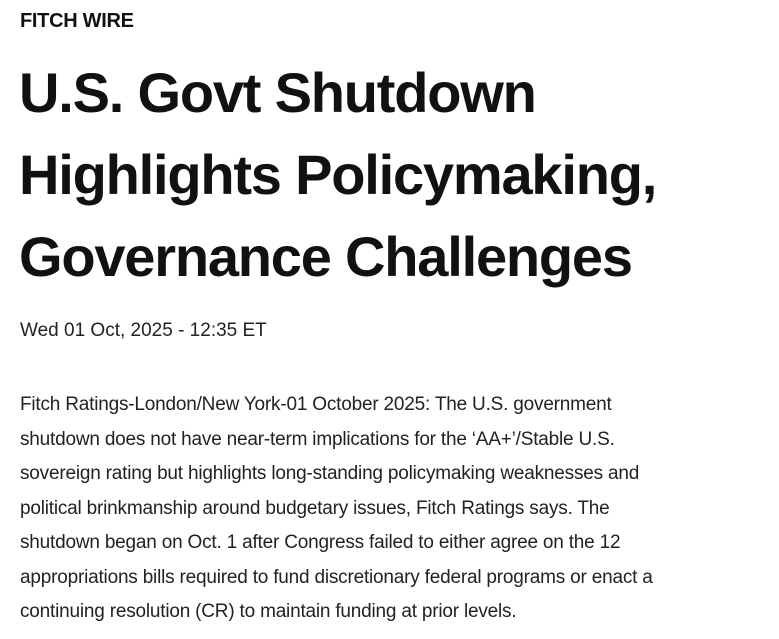 This screenshot has height=639, width=779. I want to click on title-line: Governance Challenges, so click(326, 256).